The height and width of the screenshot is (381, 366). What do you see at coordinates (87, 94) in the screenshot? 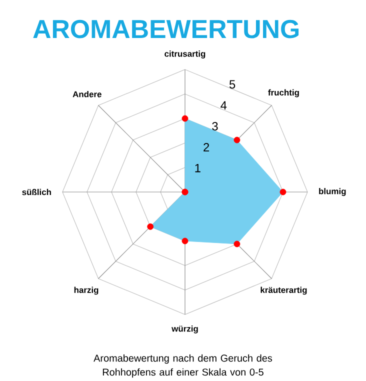
I see `spoke-label: Andere` at bounding box center [87, 94].